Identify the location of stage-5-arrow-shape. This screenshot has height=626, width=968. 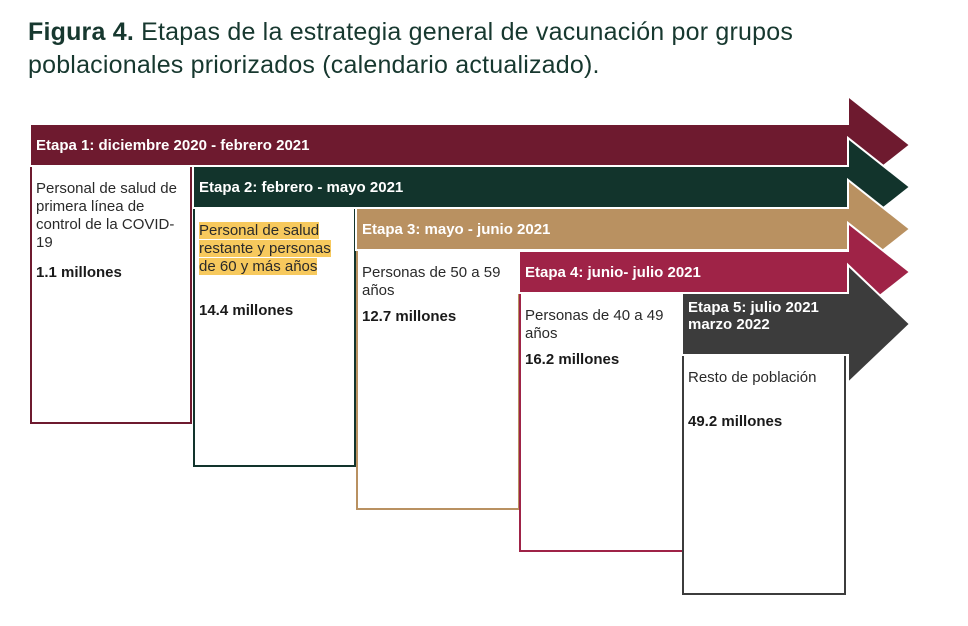
(796, 324).